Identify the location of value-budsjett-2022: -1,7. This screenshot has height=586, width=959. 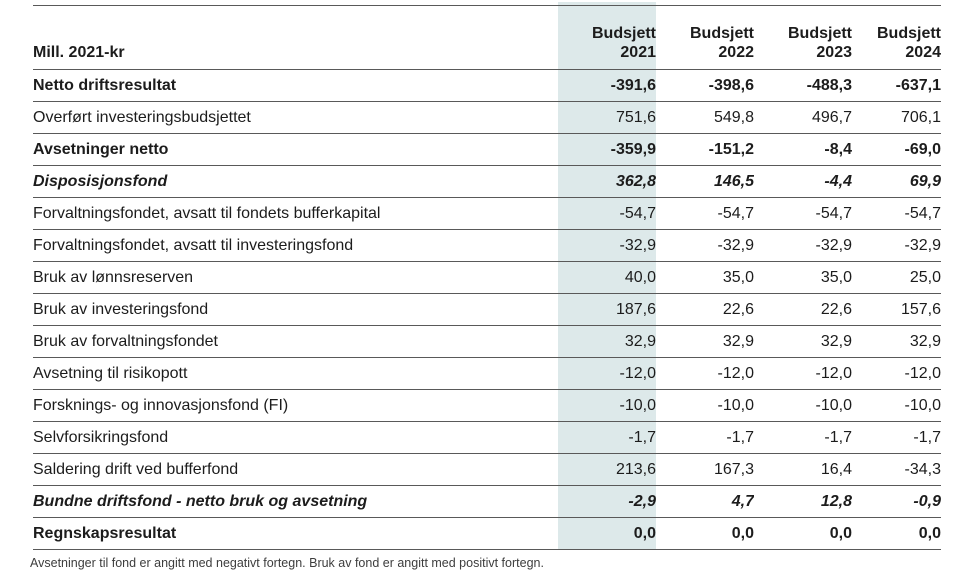
(705, 437).